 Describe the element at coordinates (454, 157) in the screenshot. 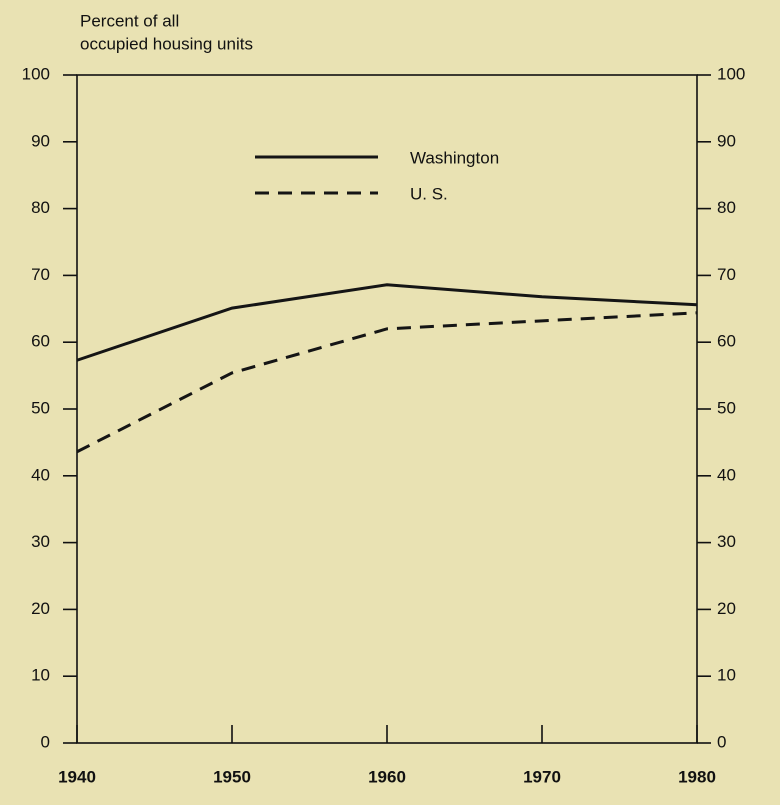

I see `legend-label: Washington` at that location.